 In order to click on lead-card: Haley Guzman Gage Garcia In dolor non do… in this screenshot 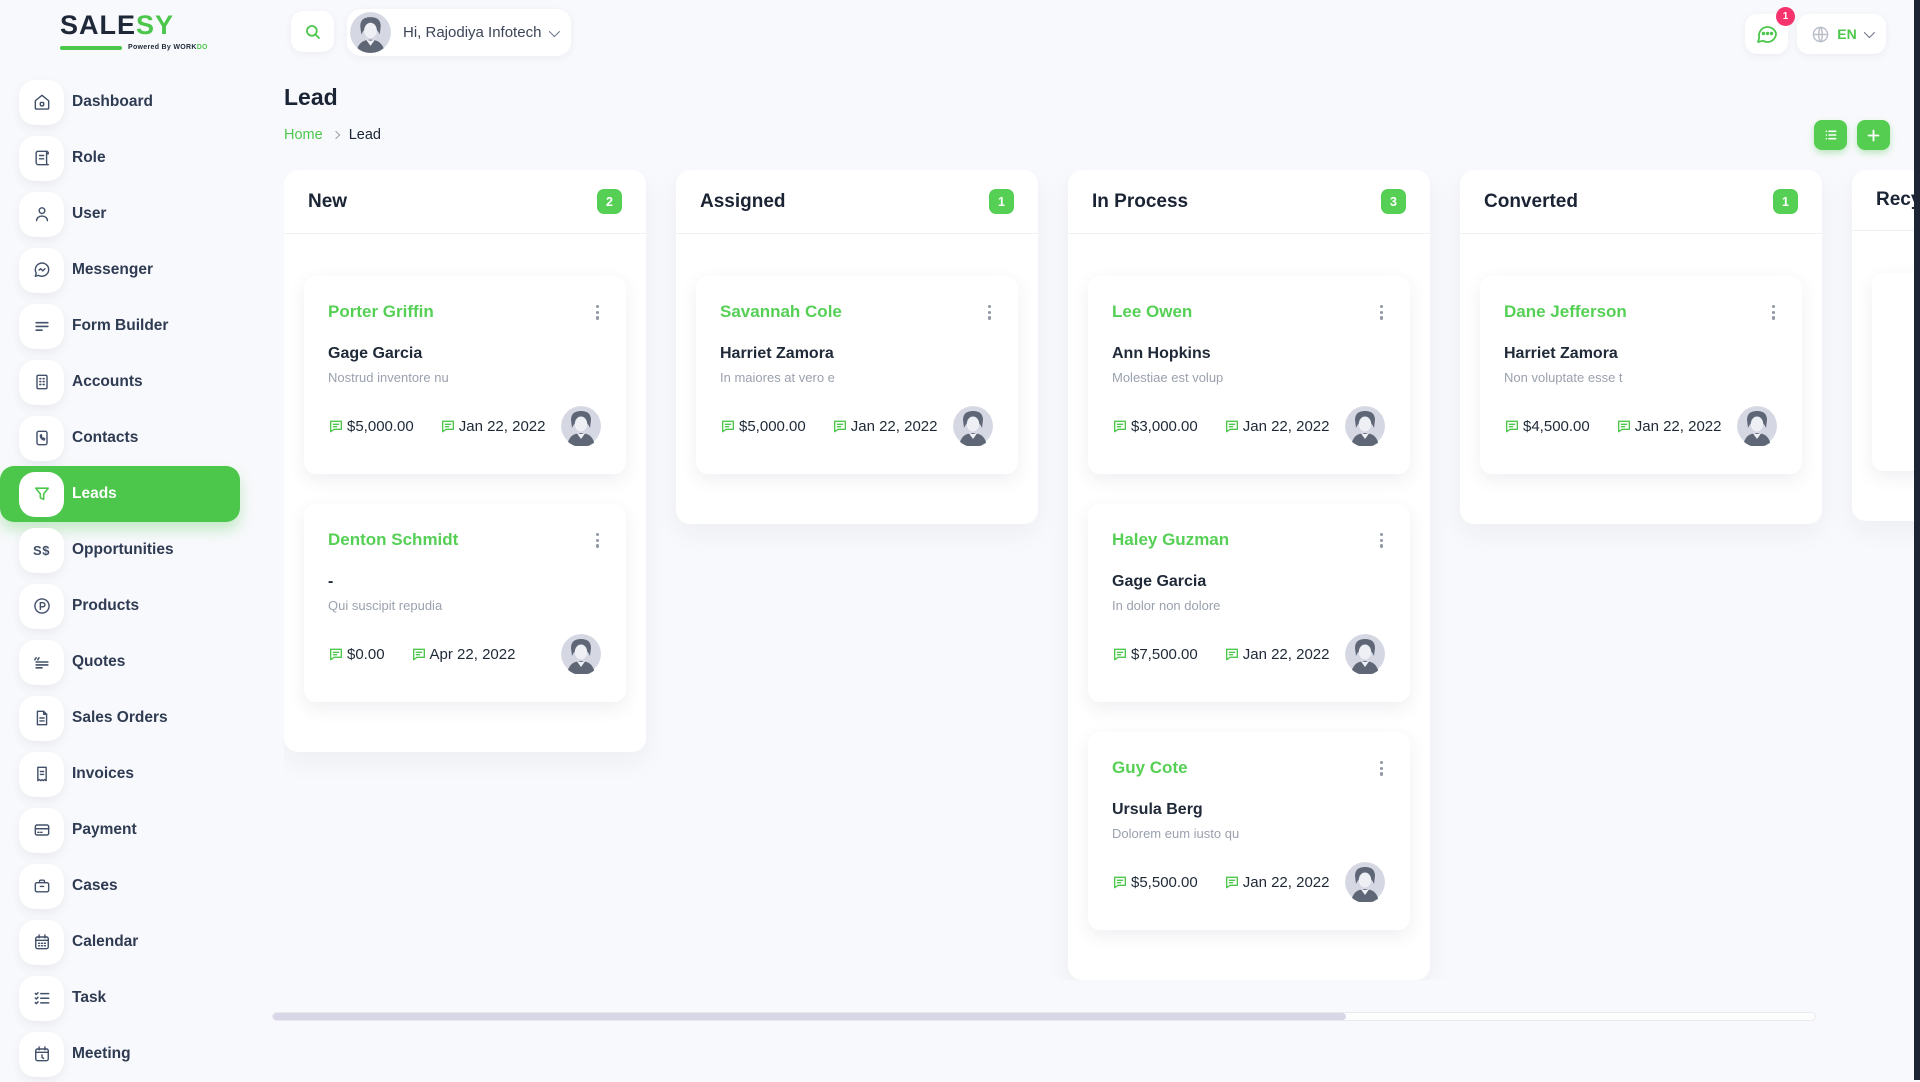, I will do `click(1249, 603)`.